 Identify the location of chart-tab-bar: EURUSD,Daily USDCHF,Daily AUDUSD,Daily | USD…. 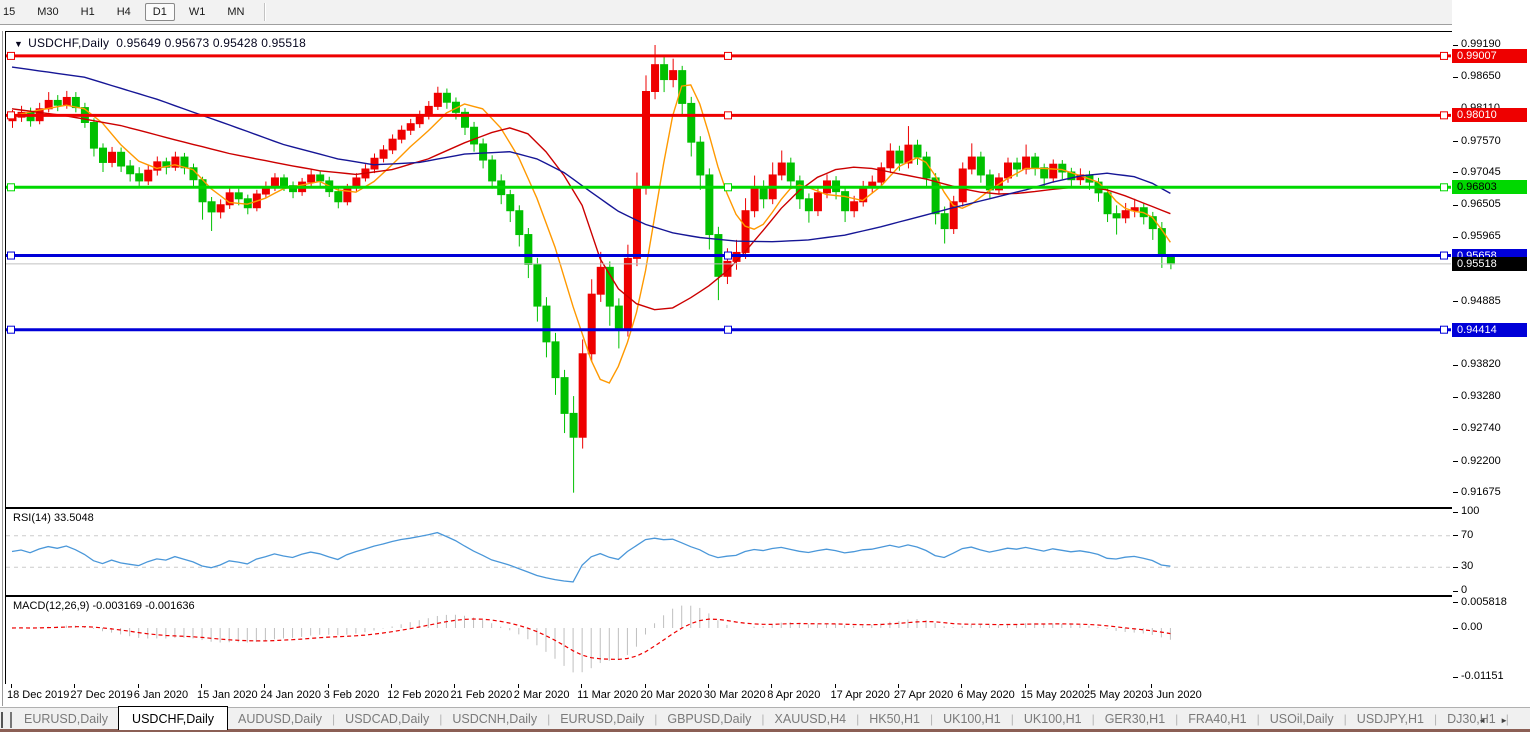
(765, 718).